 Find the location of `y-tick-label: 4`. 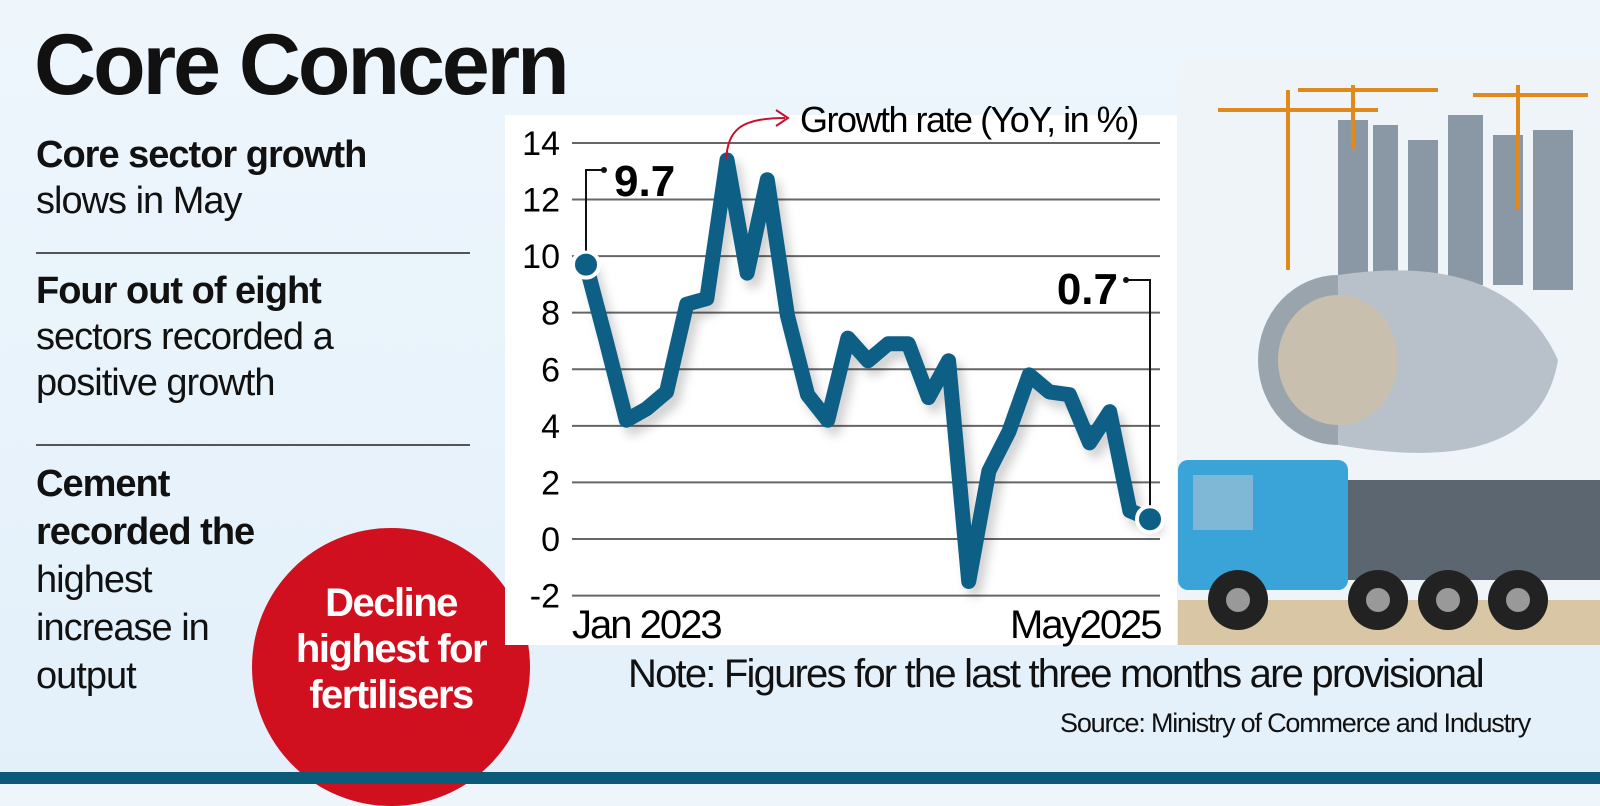

y-tick-label: 4 is located at coordinates (550, 427).